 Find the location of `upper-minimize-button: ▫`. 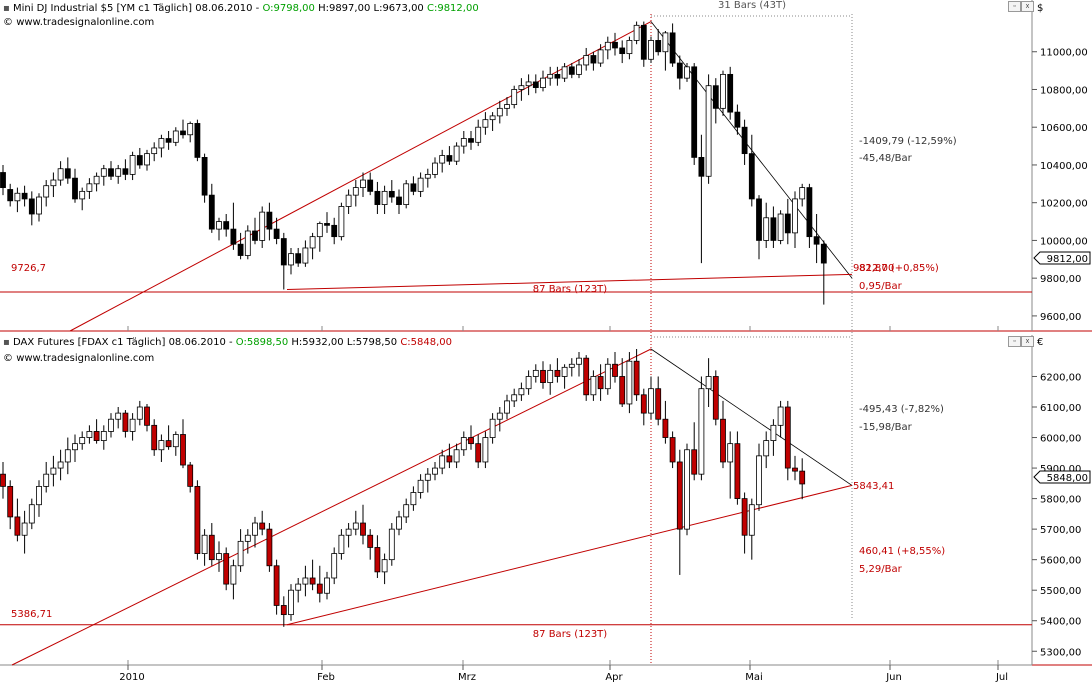

upper-minimize-button: ▫ is located at coordinates (1014, 6).